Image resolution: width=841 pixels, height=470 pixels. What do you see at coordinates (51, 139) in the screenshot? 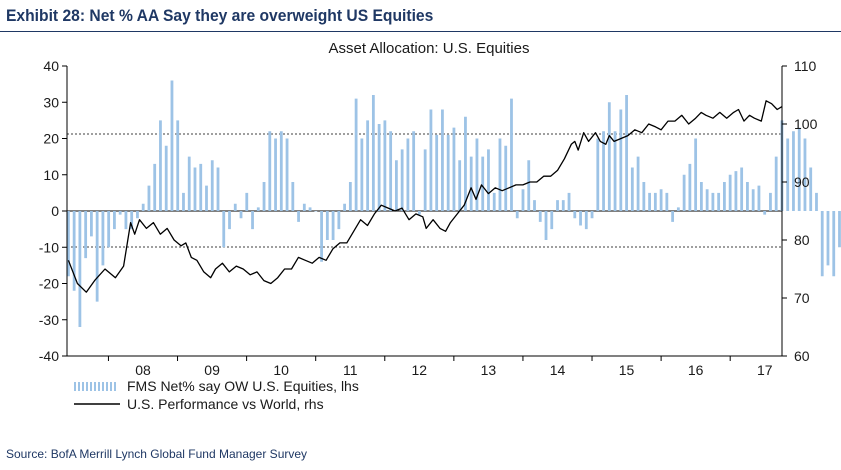
I see `left-tick-label: 20` at bounding box center [51, 139].